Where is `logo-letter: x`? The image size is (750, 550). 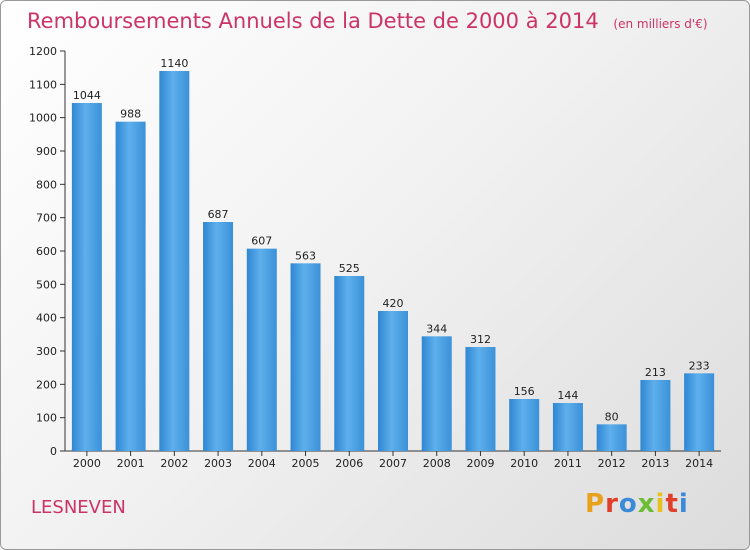 logo-letter: x is located at coordinates (646, 504).